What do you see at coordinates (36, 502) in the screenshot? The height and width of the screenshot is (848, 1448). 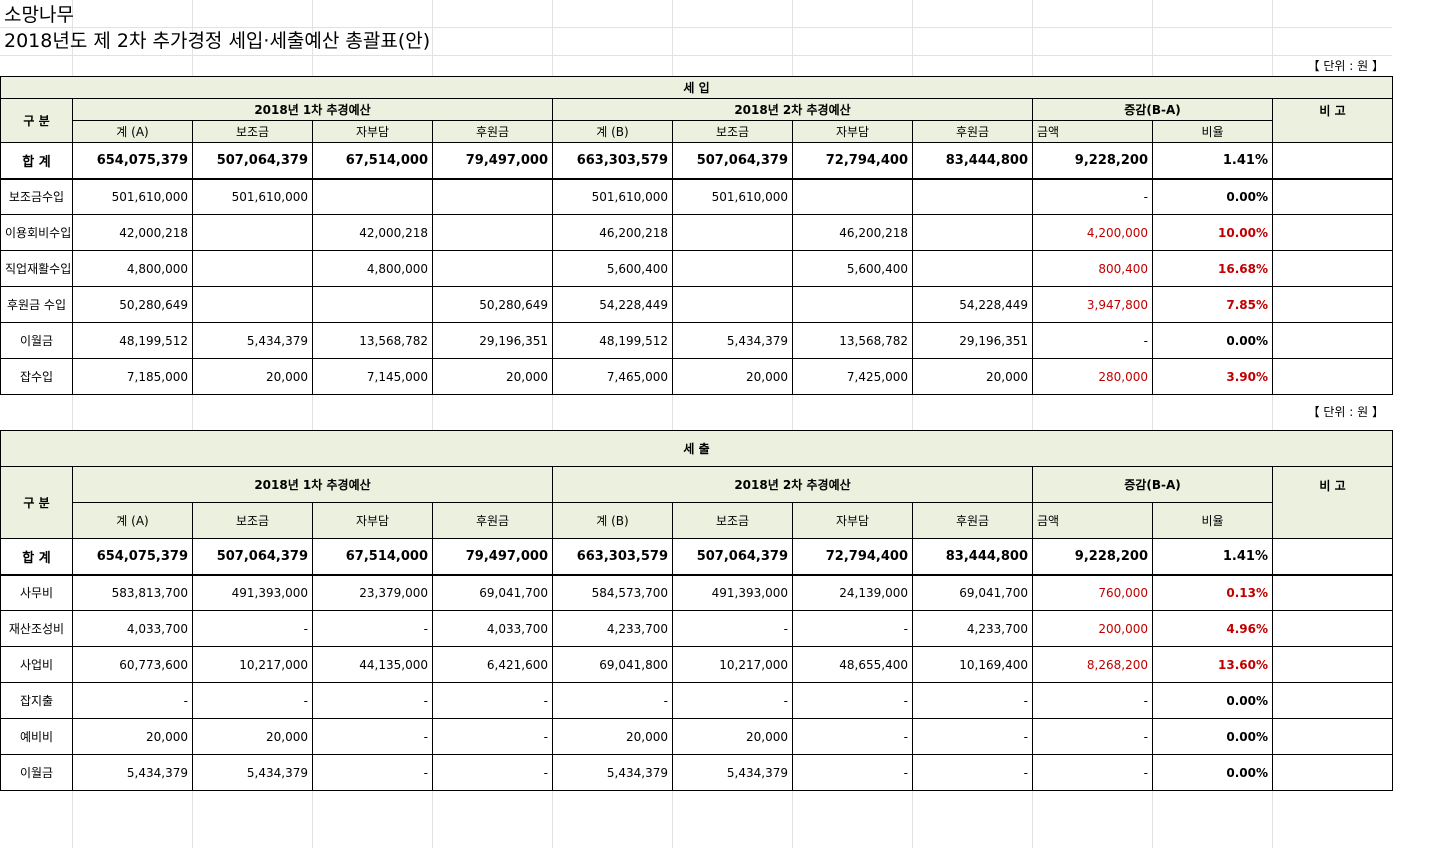 I see `category-header: 구 분` at bounding box center [36, 502].